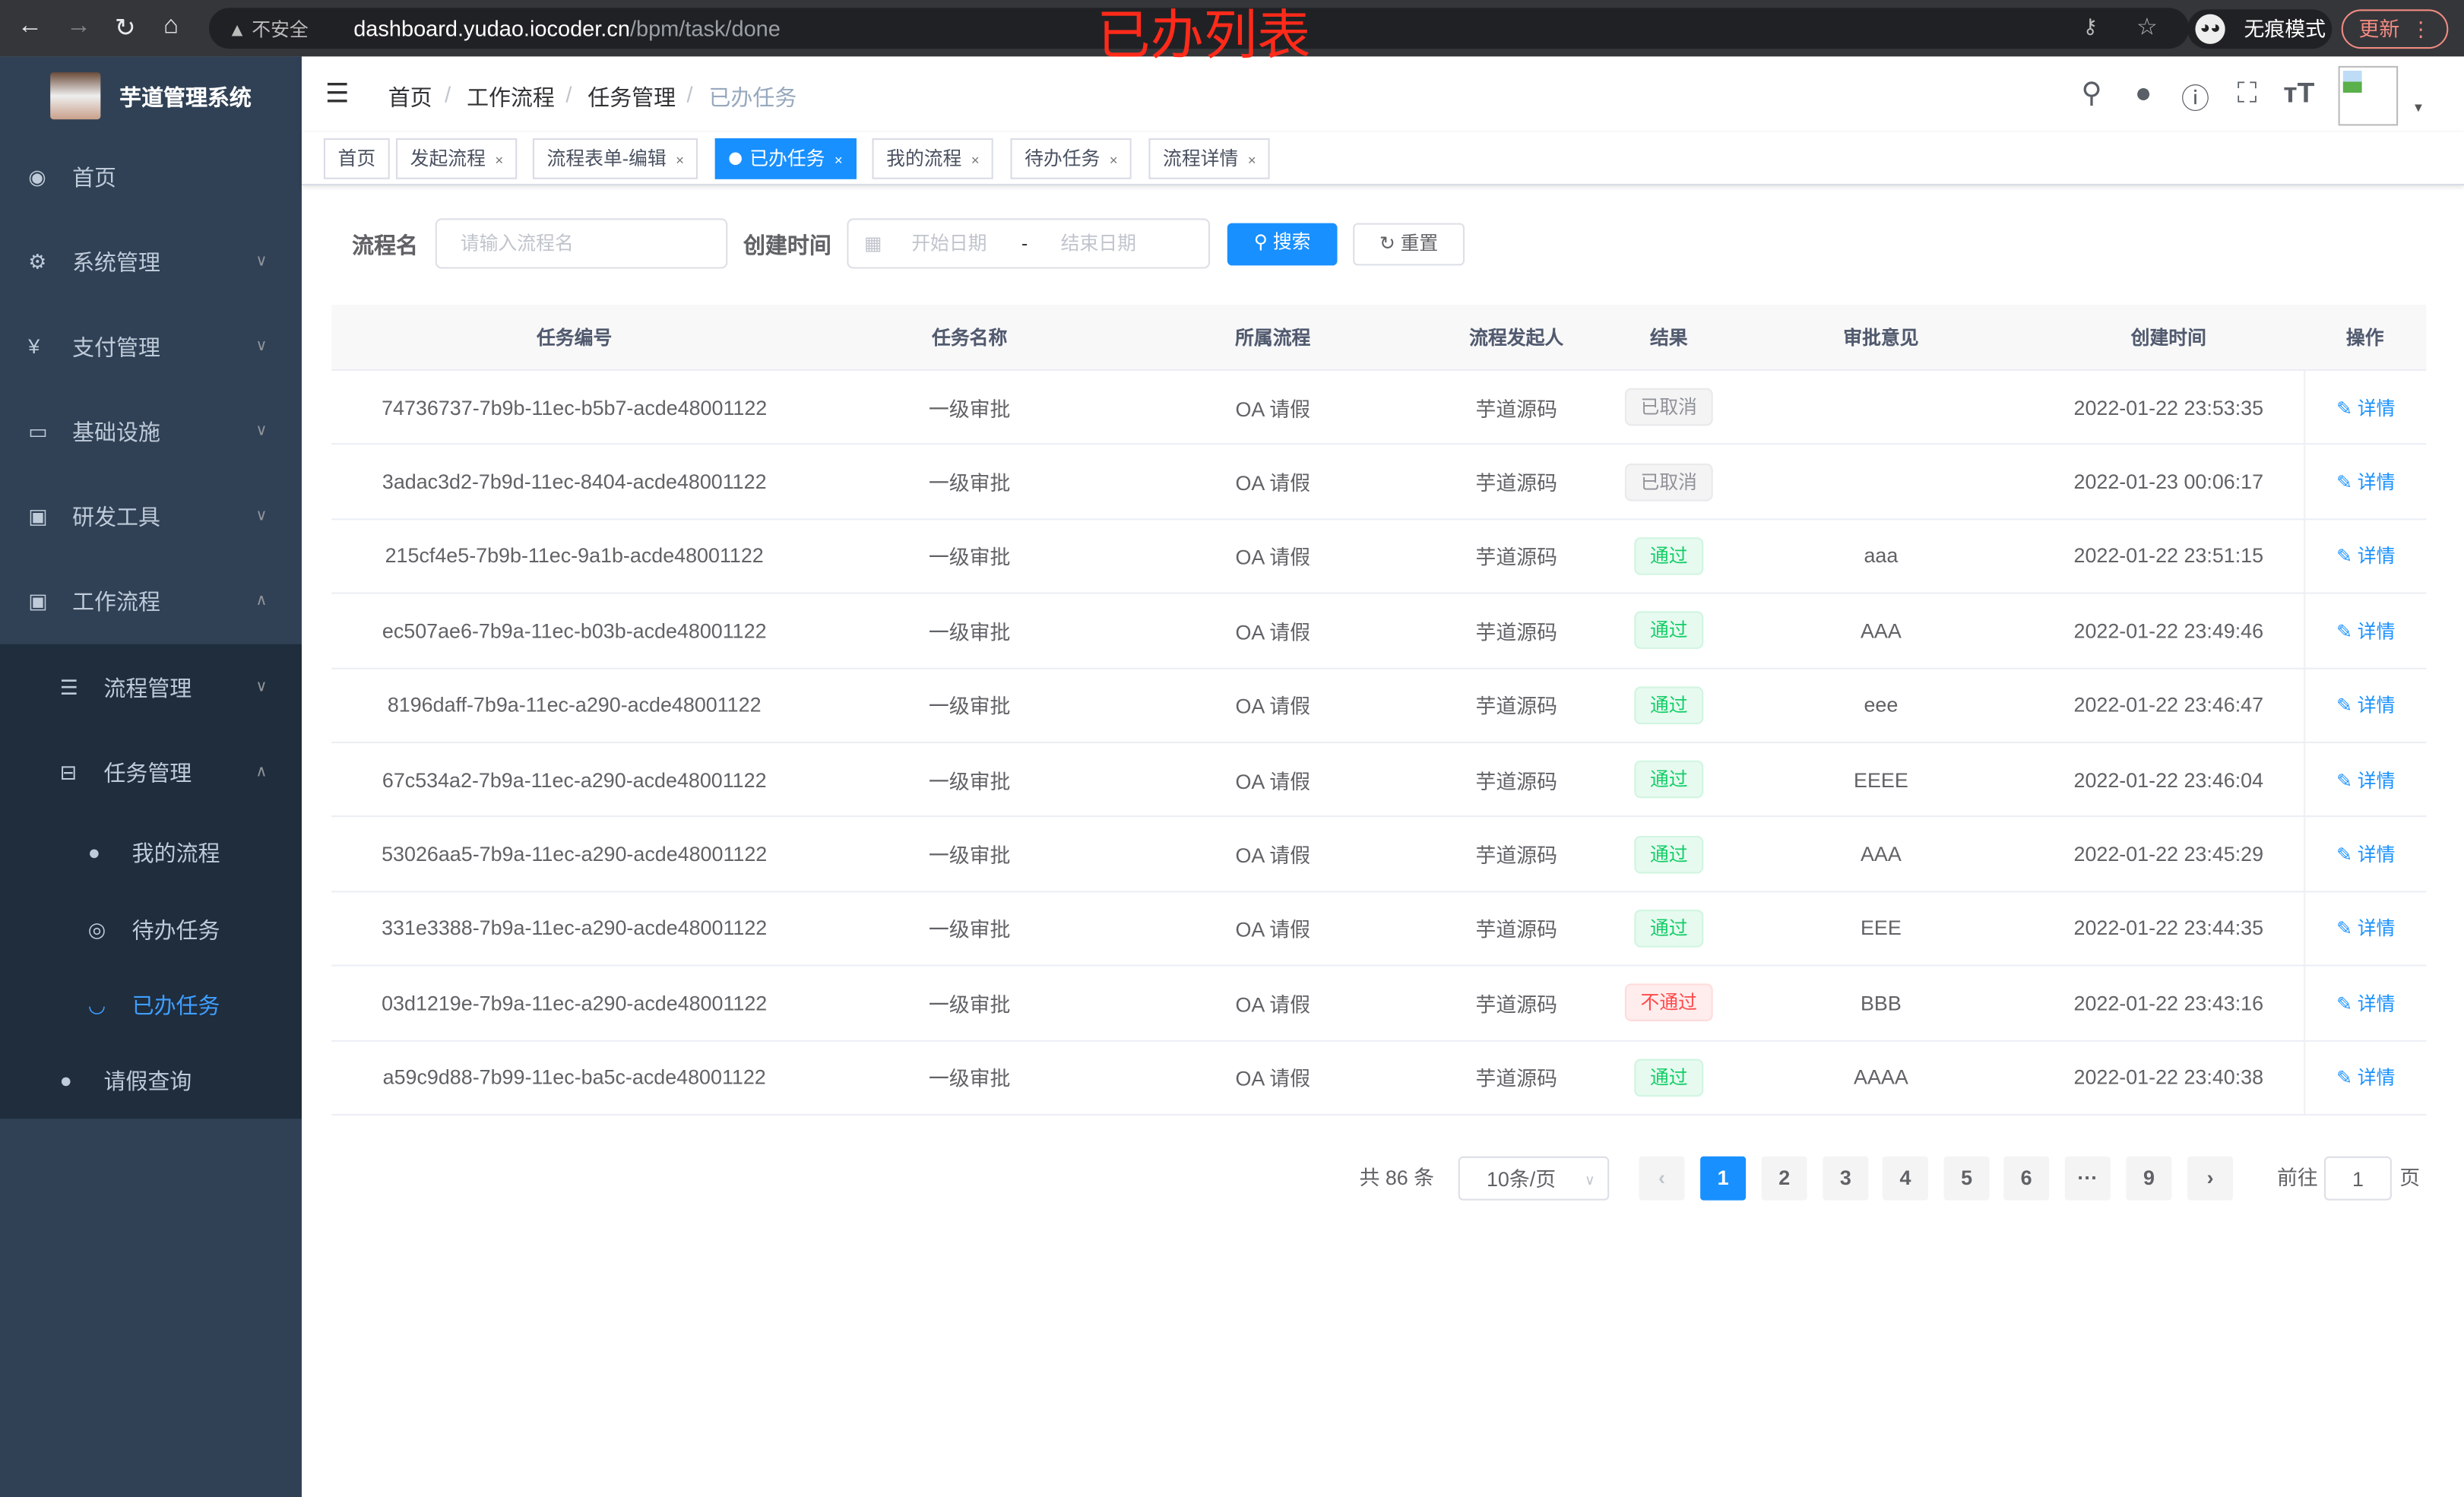 The image size is (2464, 1497). Describe the element at coordinates (1846, 1178) in the screenshot. I see `page-button: 3` at that location.